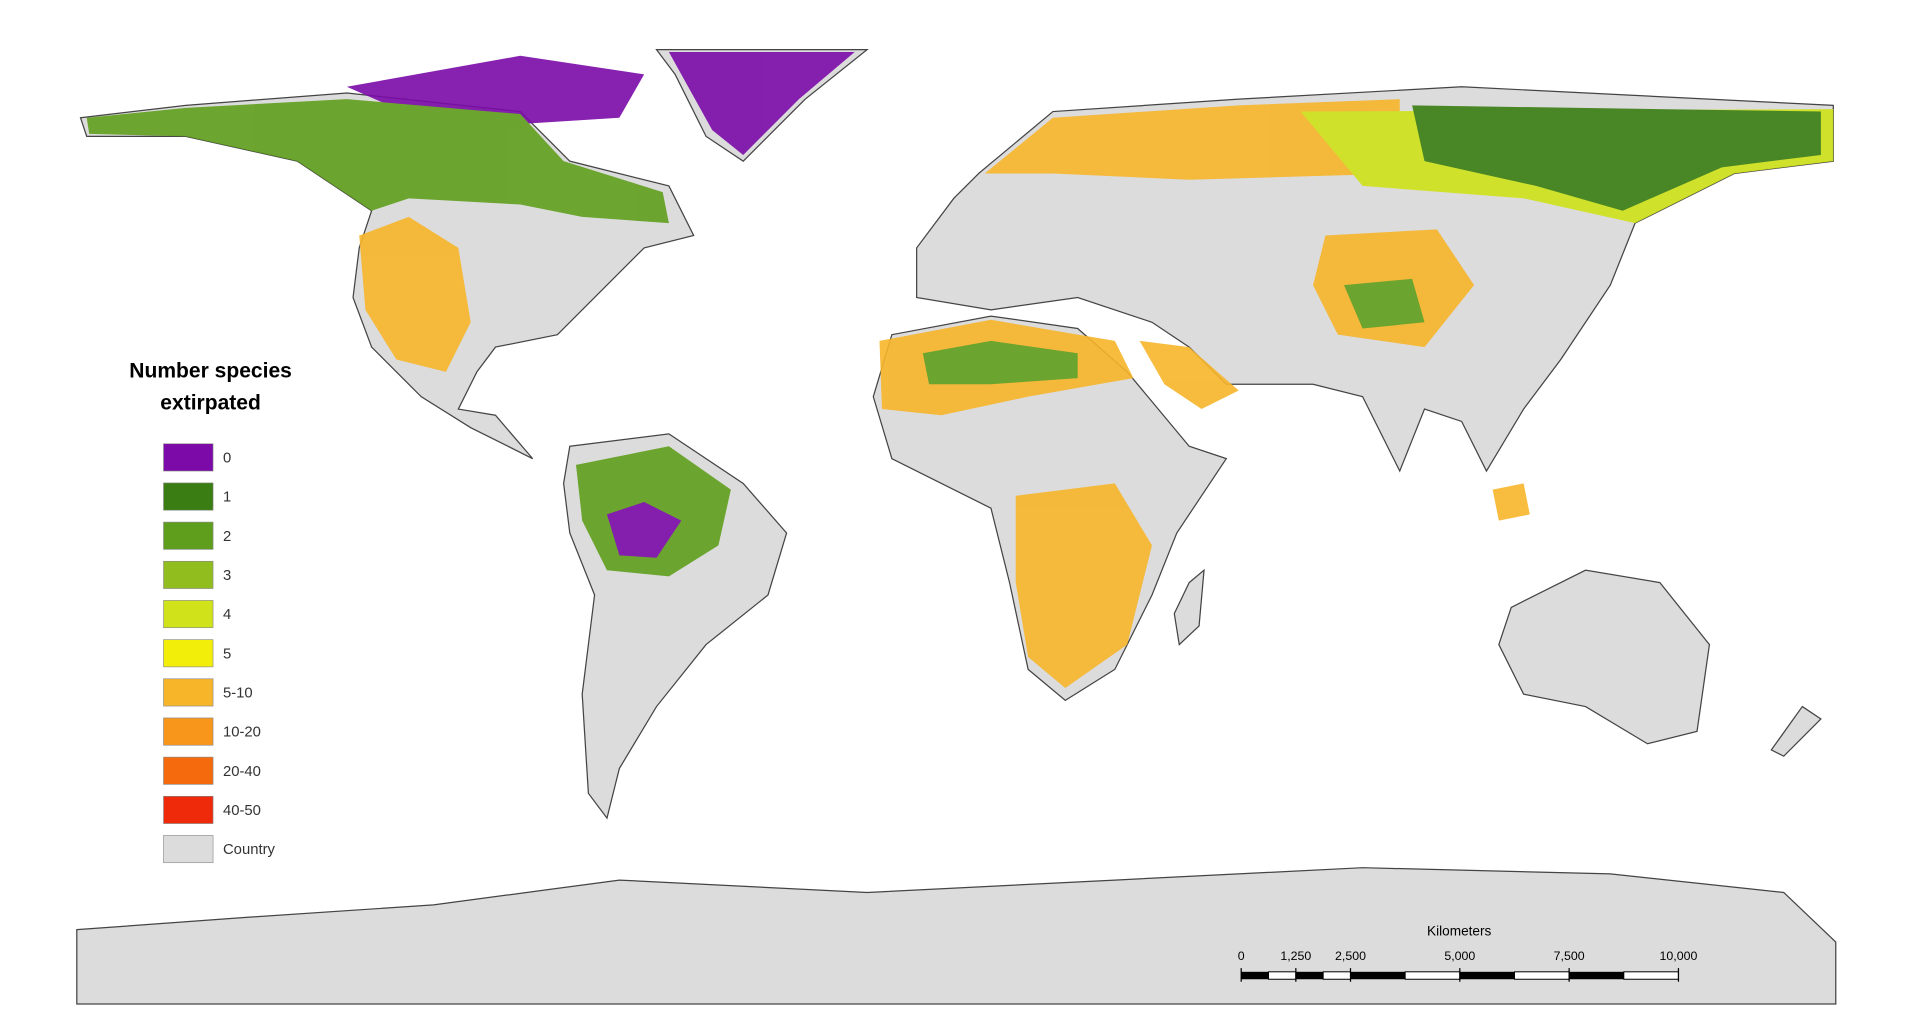 The width and height of the screenshot is (1920, 1009). Describe the element at coordinates (644, 530) in the screenshot. I see `amazon-purple-zone` at that location.